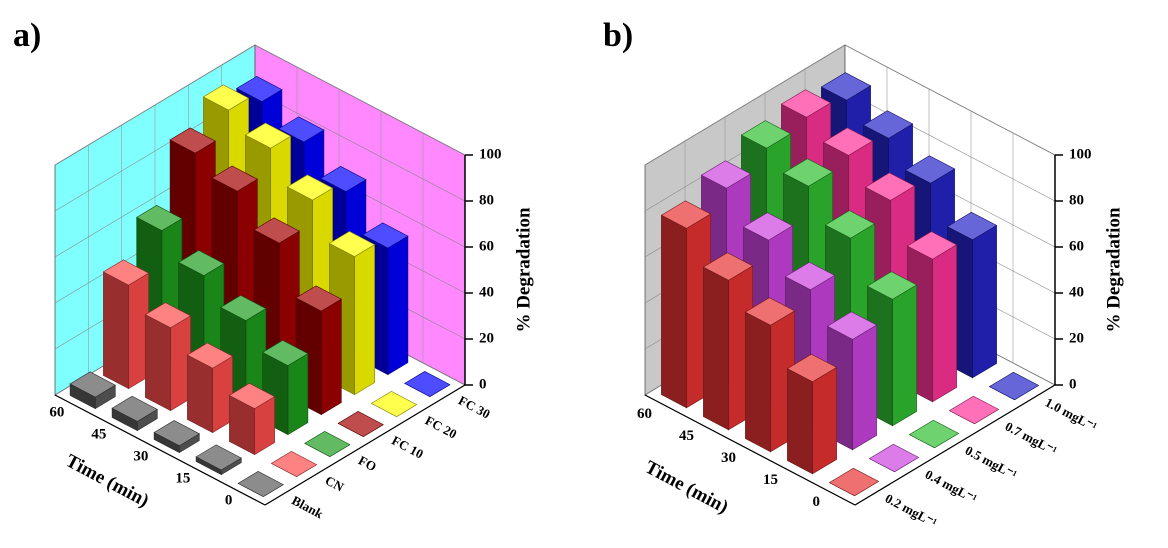  Describe the element at coordinates (260, 105) in the screenshot. I see `grid-line` at that location.